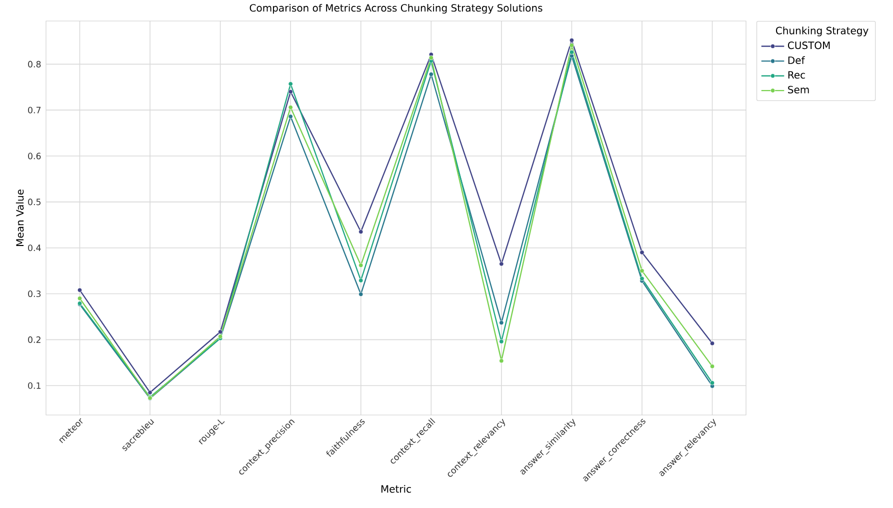 This screenshot has height=508, width=893. What do you see at coordinates (822, 31) in the screenshot?
I see `legend-title: Chunking Strategy` at bounding box center [822, 31].